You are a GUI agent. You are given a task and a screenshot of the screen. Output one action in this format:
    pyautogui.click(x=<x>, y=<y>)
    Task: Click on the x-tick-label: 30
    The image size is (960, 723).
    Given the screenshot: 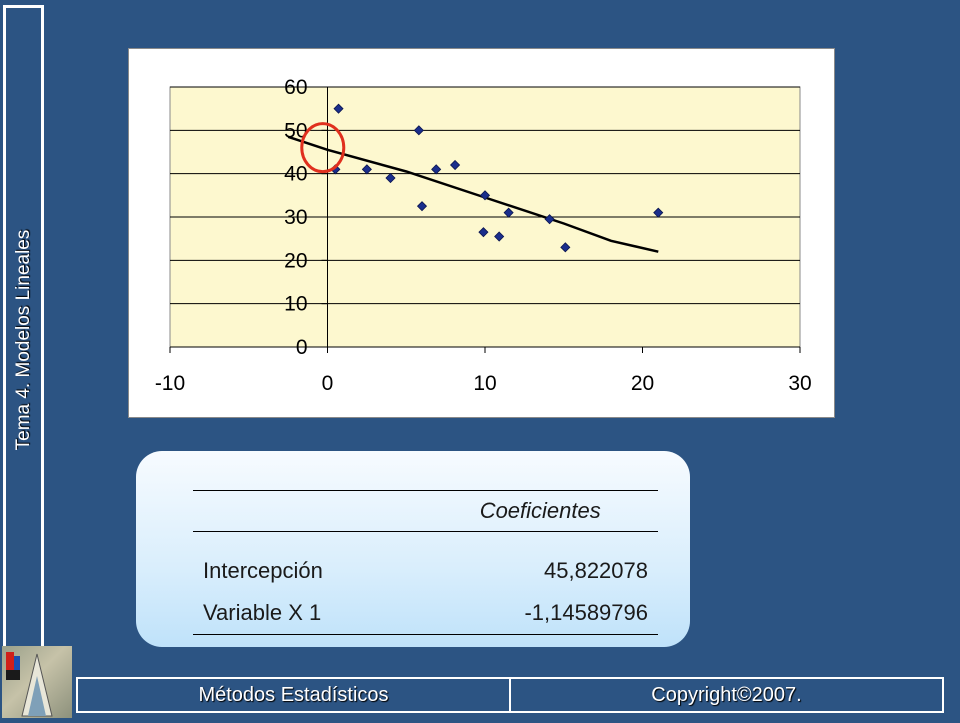 What is the action you would take?
    pyautogui.click(x=799, y=383)
    